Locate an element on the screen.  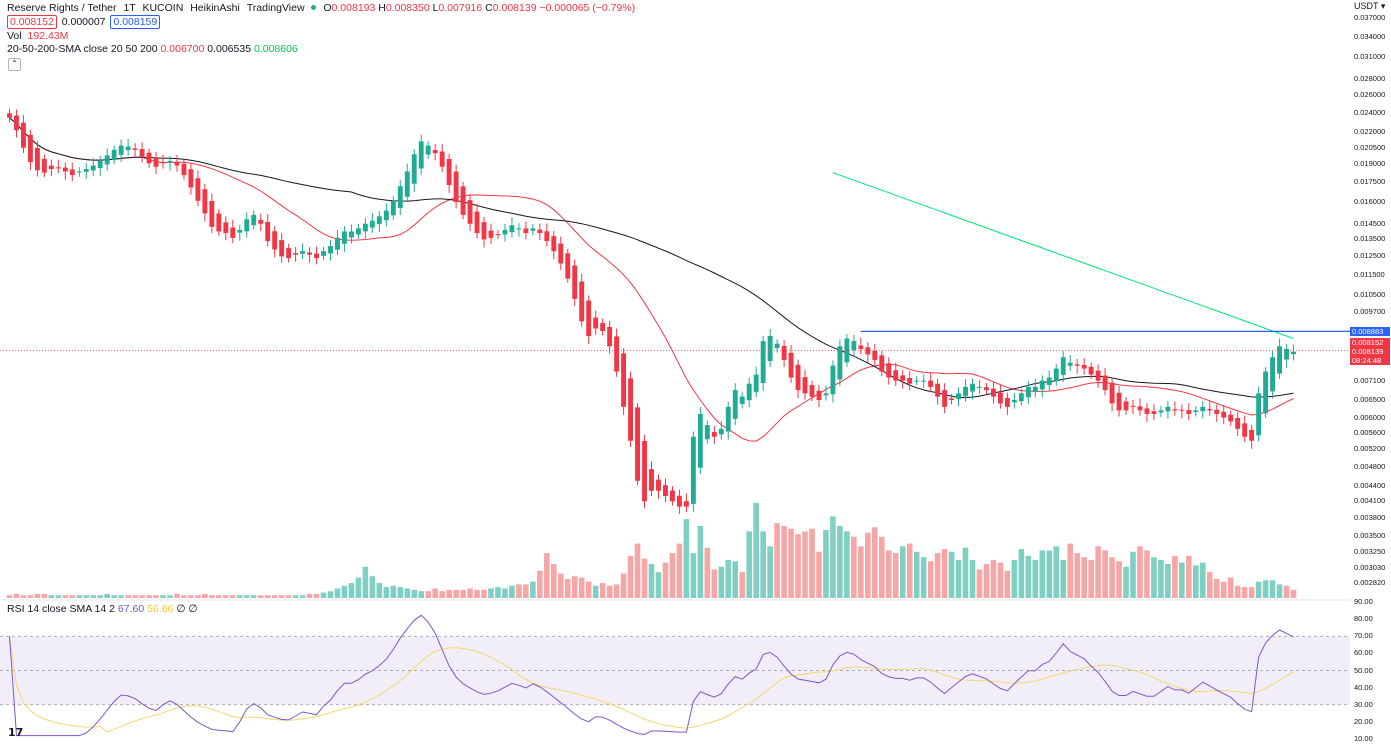
volume-legend: Vol 192.43M is located at coordinates (37, 36).